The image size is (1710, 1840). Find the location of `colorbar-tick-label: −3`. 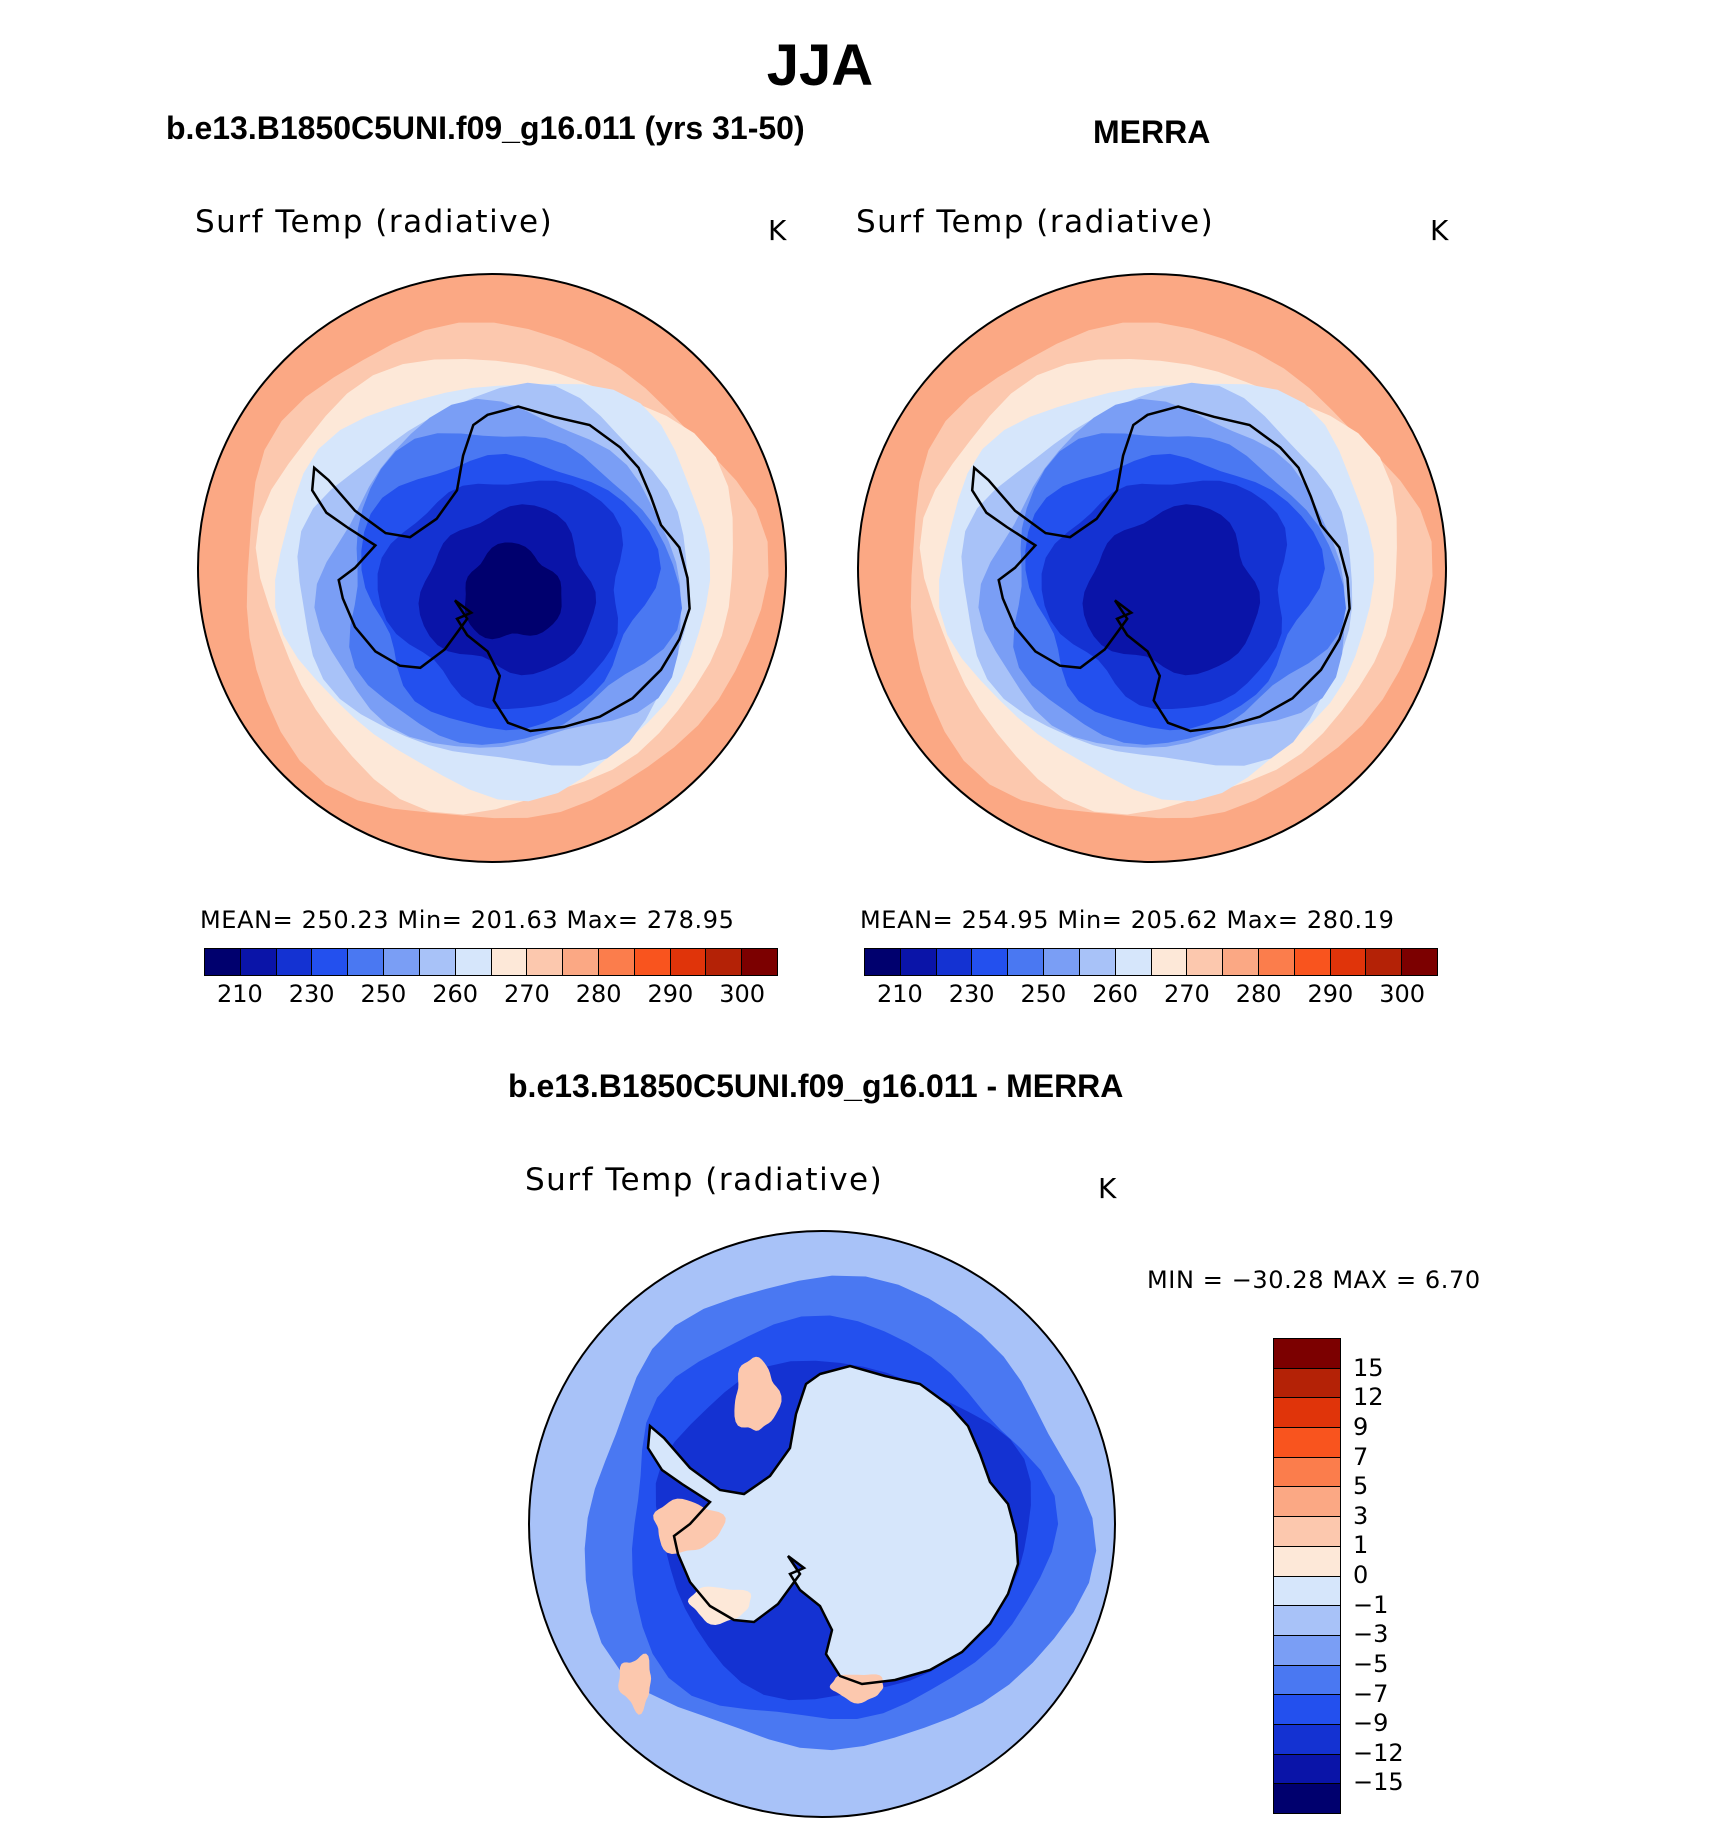

colorbar-tick-label: −3 is located at coordinates (1371, 1634).